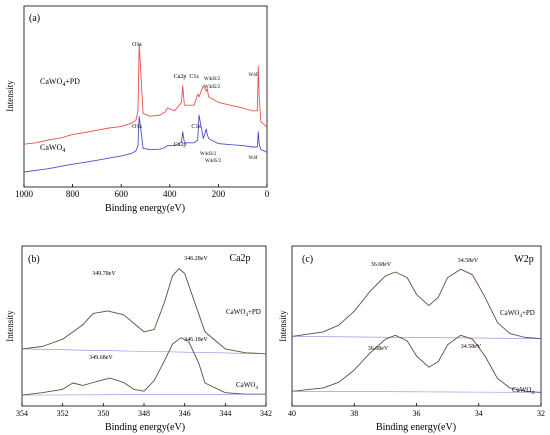  I want to click on annot-a-c1s-top: C1s, so click(194, 77).